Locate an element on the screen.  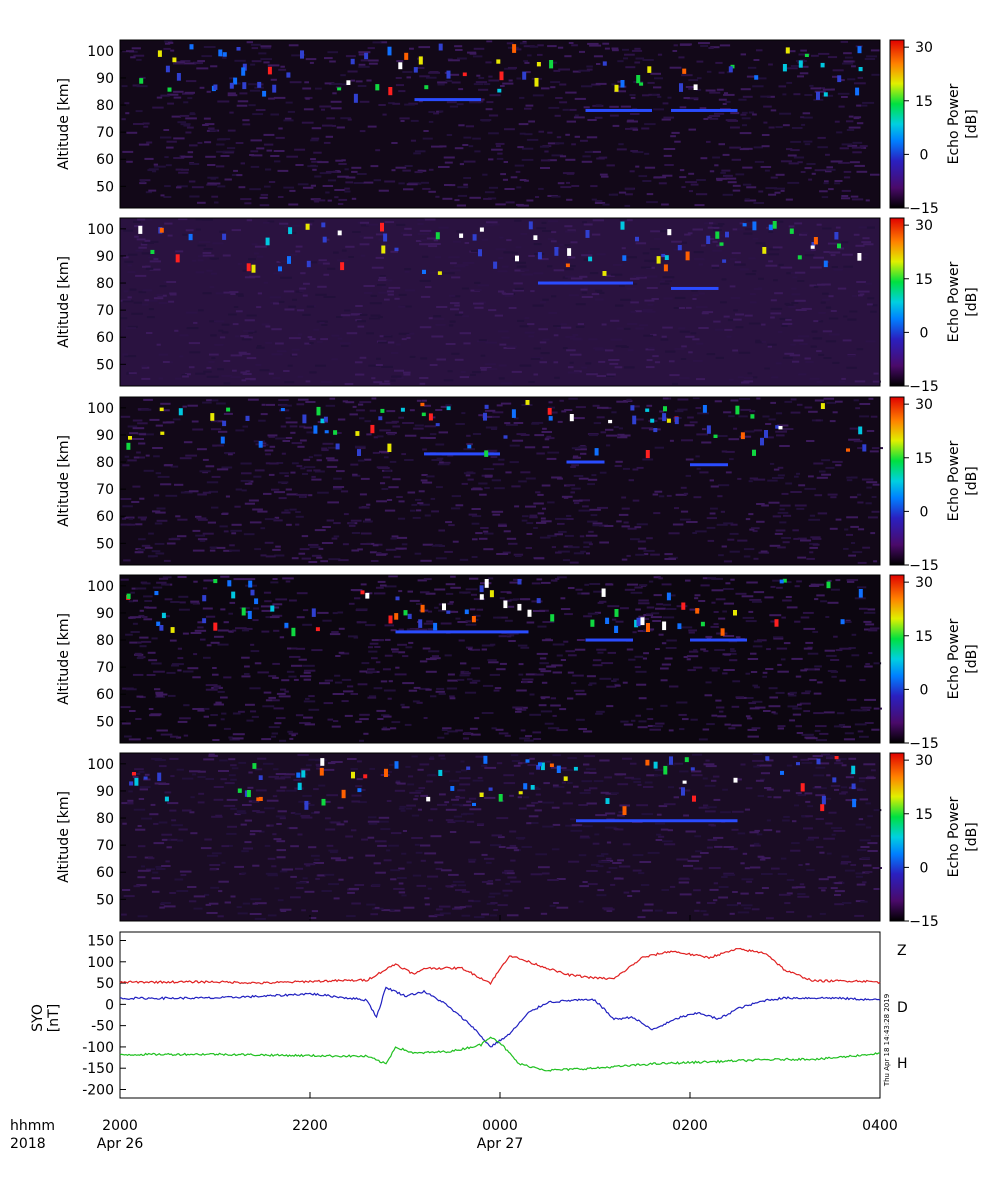
y-tick-label: 70 is located at coordinates (105, 846).